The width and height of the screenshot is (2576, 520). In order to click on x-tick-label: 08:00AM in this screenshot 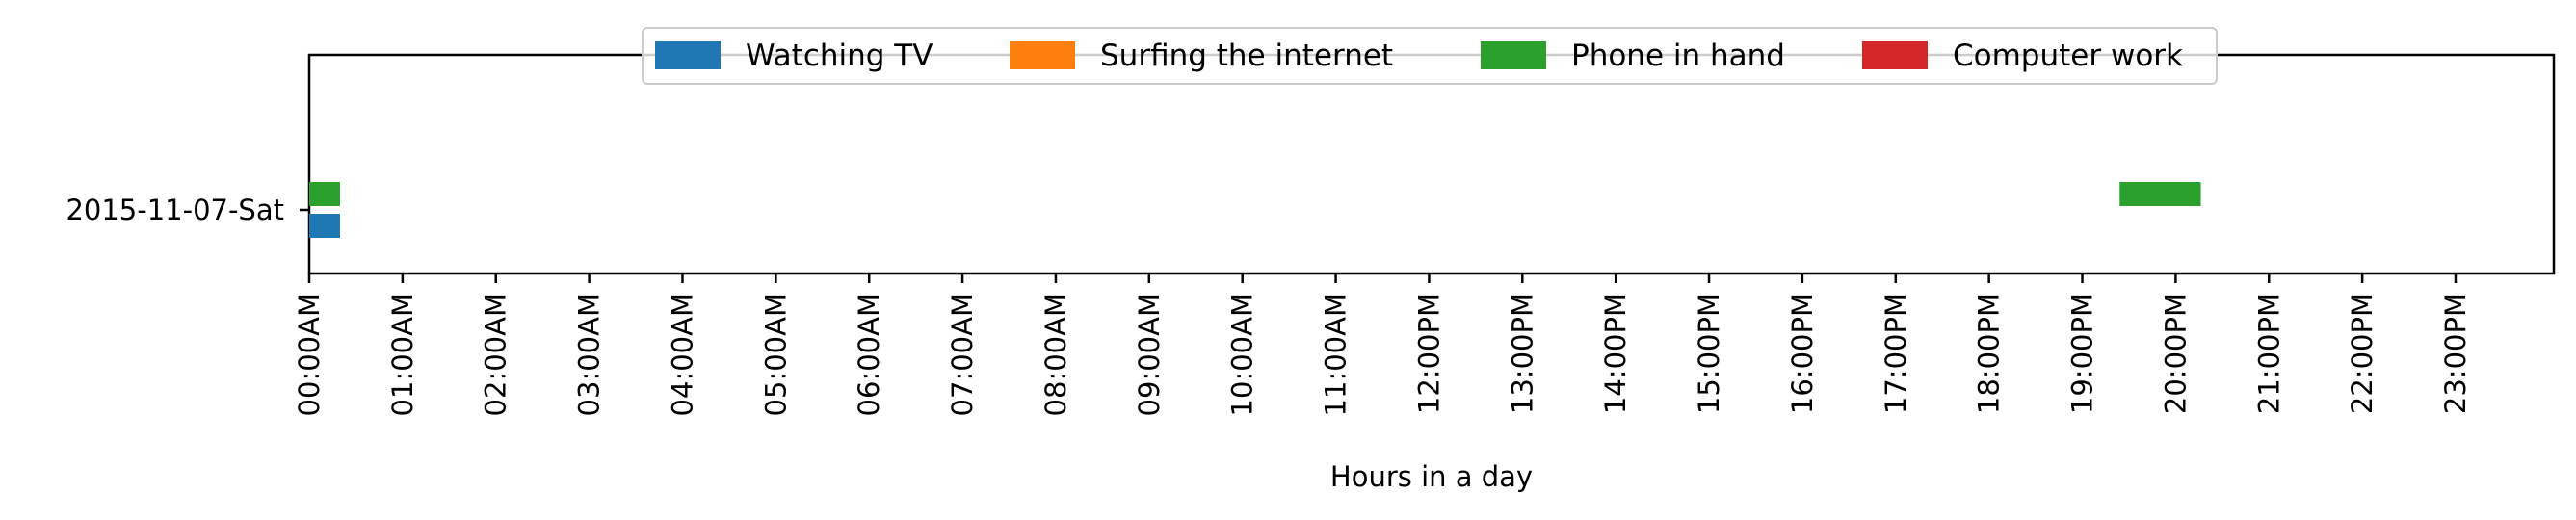, I will do `click(1056, 354)`.